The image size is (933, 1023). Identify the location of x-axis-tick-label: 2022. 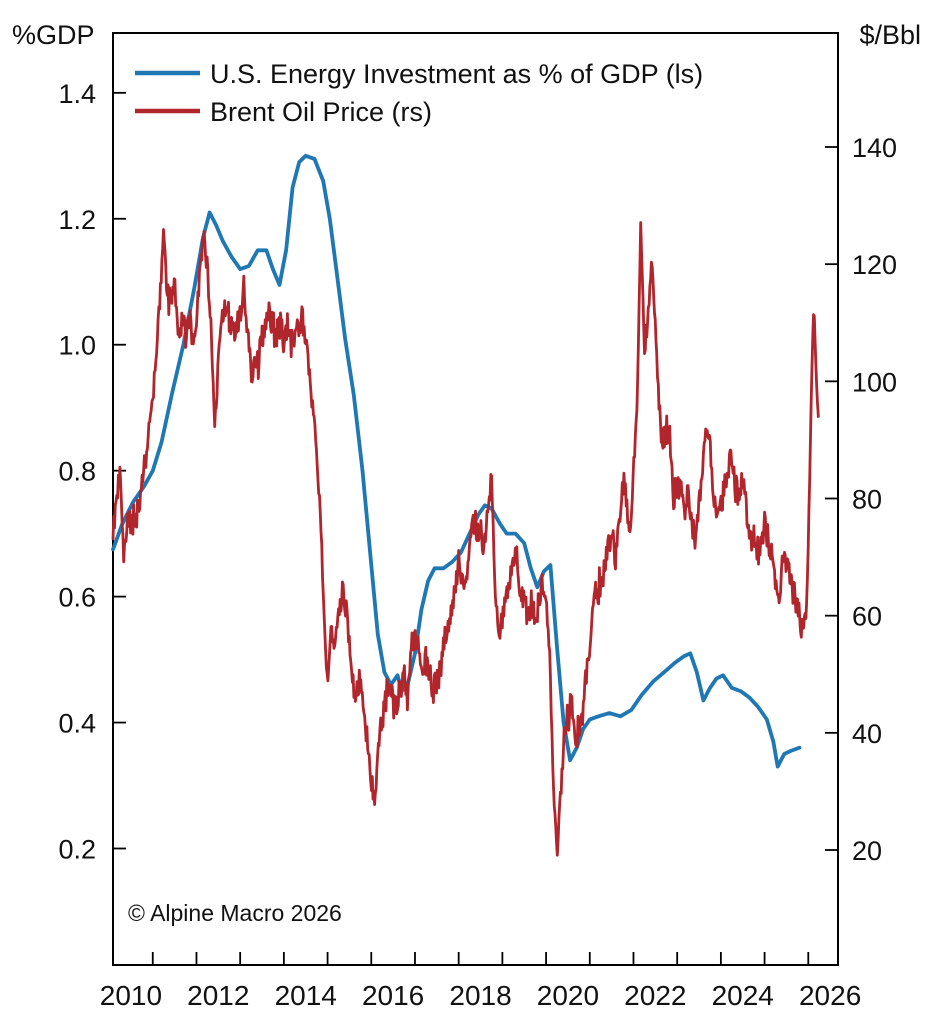
(655, 995).